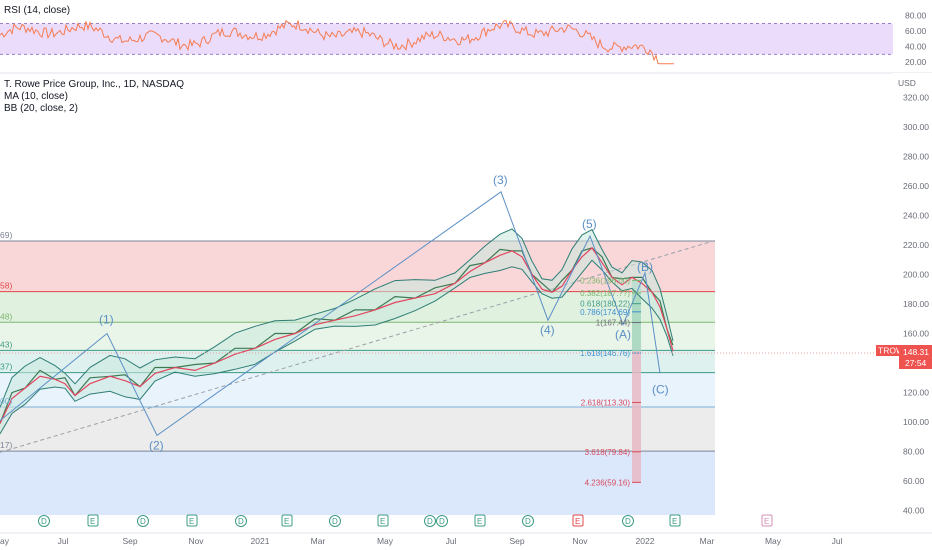 The width and height of the screenshot is (932, 550). Describe the element at coordinates (914, 452) in the screenshot. I see `price-tick: 80.00` at that location.